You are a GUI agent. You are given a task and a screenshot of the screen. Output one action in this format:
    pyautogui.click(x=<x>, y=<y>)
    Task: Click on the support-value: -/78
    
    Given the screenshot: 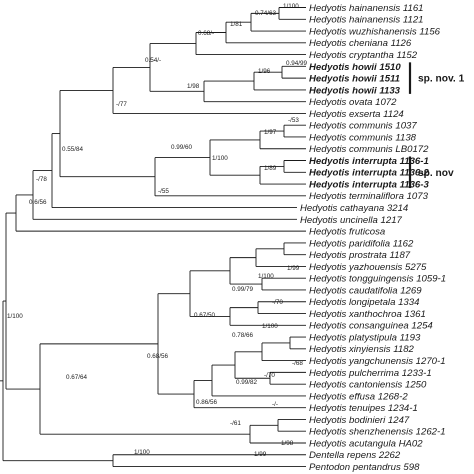 What is the action you would take?
    pyautogui.click(x=41, y=179)
    